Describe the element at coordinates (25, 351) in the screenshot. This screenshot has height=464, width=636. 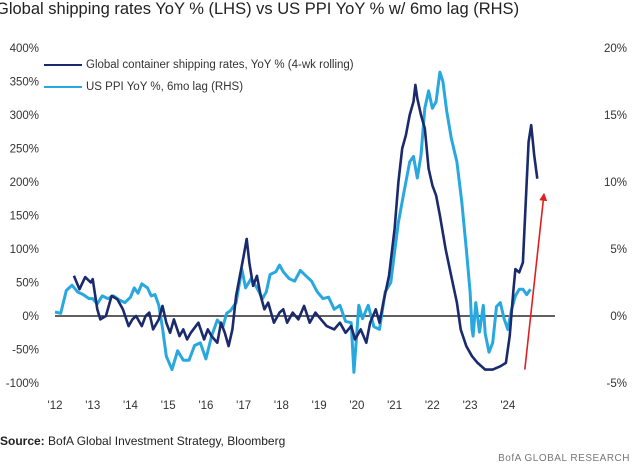
I see `left-tick-label: -50%` at that location.